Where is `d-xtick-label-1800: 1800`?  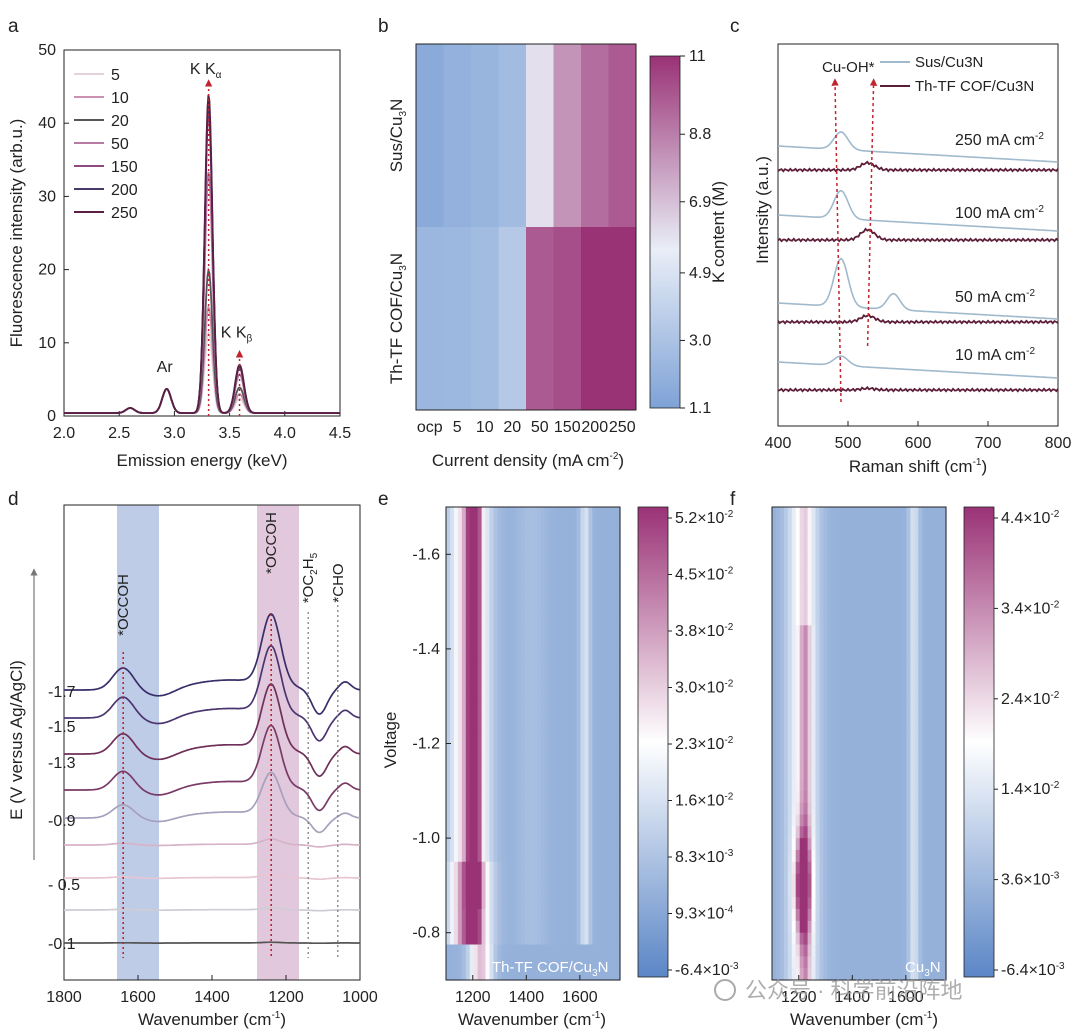
d-xtick-label-1800: 1800 is located at coordinates (64, 997).